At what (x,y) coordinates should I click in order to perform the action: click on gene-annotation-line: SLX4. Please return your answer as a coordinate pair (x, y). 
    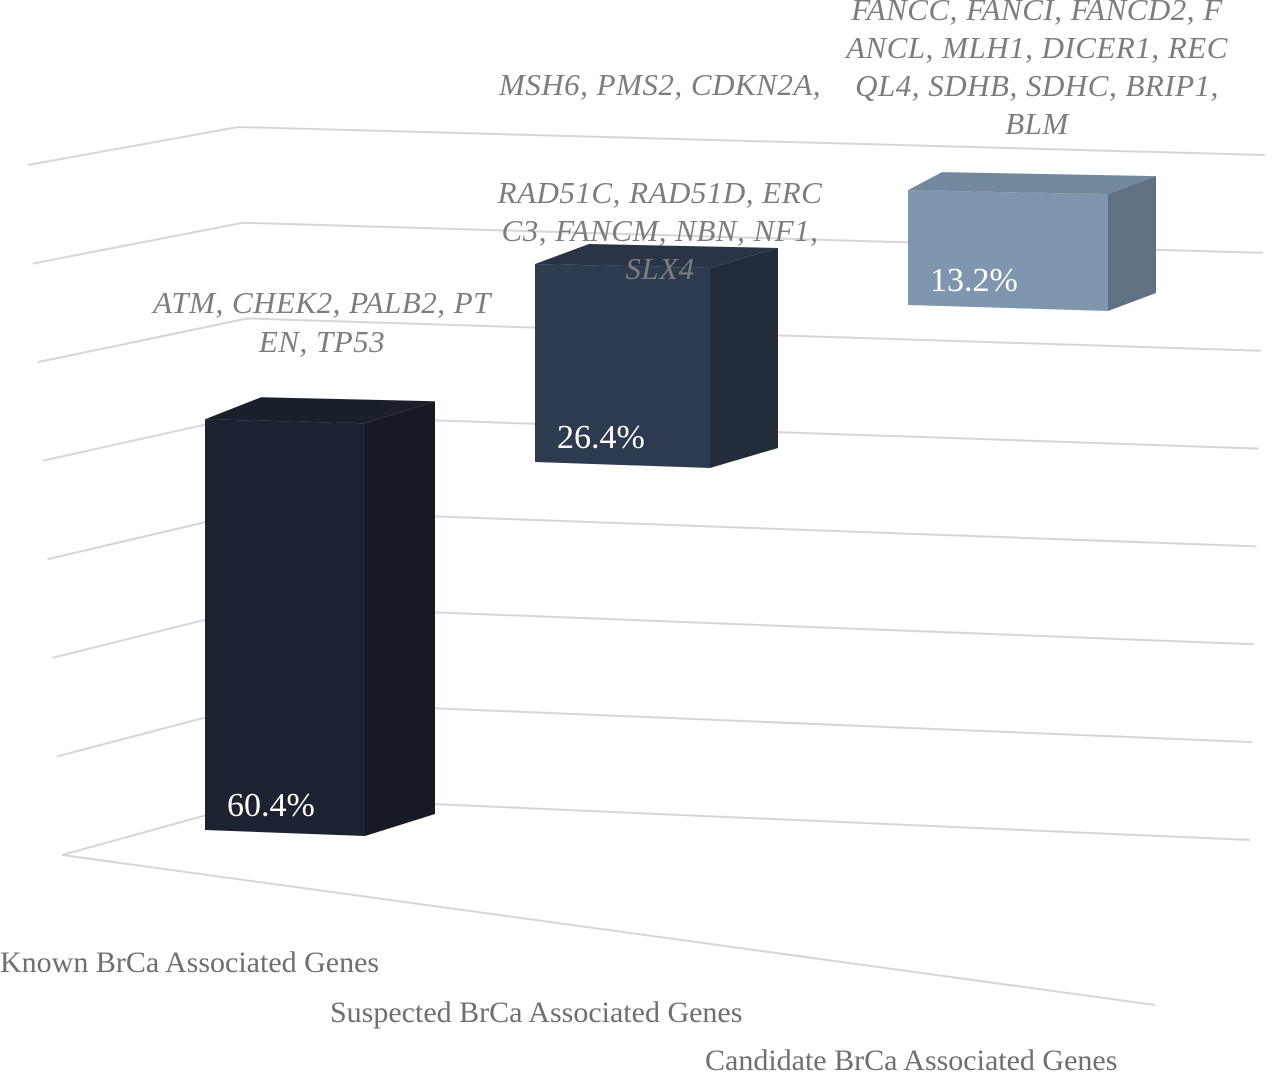
    Looking at the image, I should click on (659, 268).